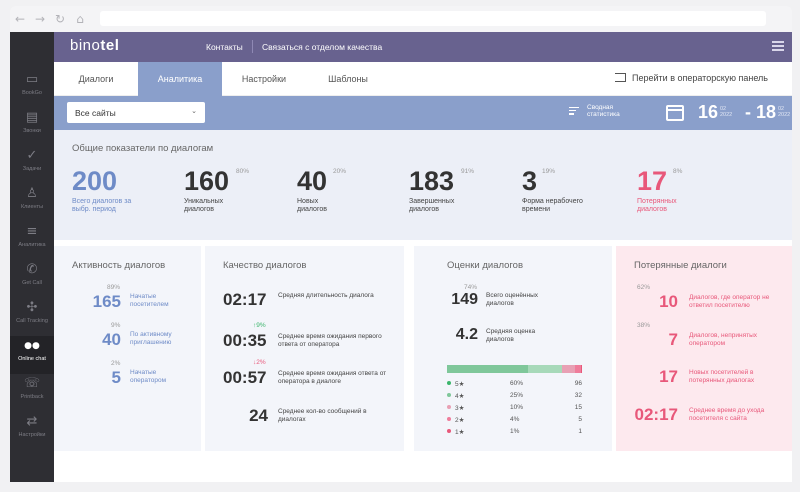 The height and width of the screenshot is (492, 800). What do you see at coordinates (32, 383) in the screenshot?
I see `printback-icon: ☏` at bounding box center [32, 383].